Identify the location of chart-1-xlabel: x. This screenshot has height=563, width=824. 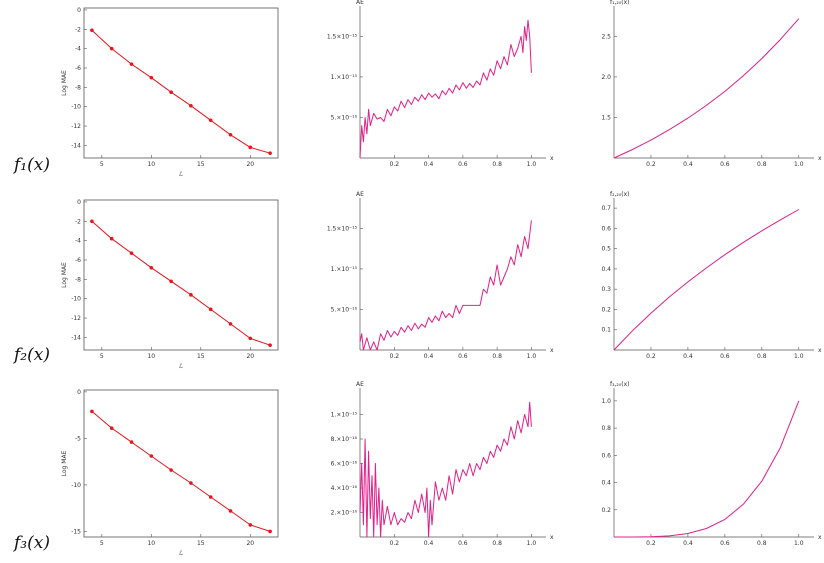
(552, 158).